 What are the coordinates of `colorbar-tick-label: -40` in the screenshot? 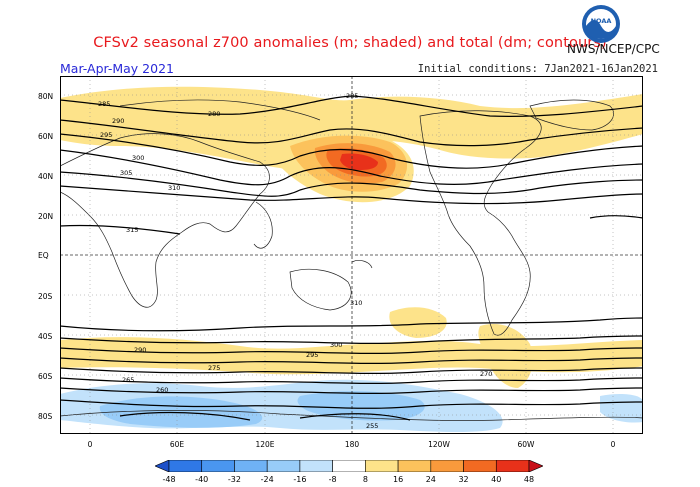 It's located at (202, 479).